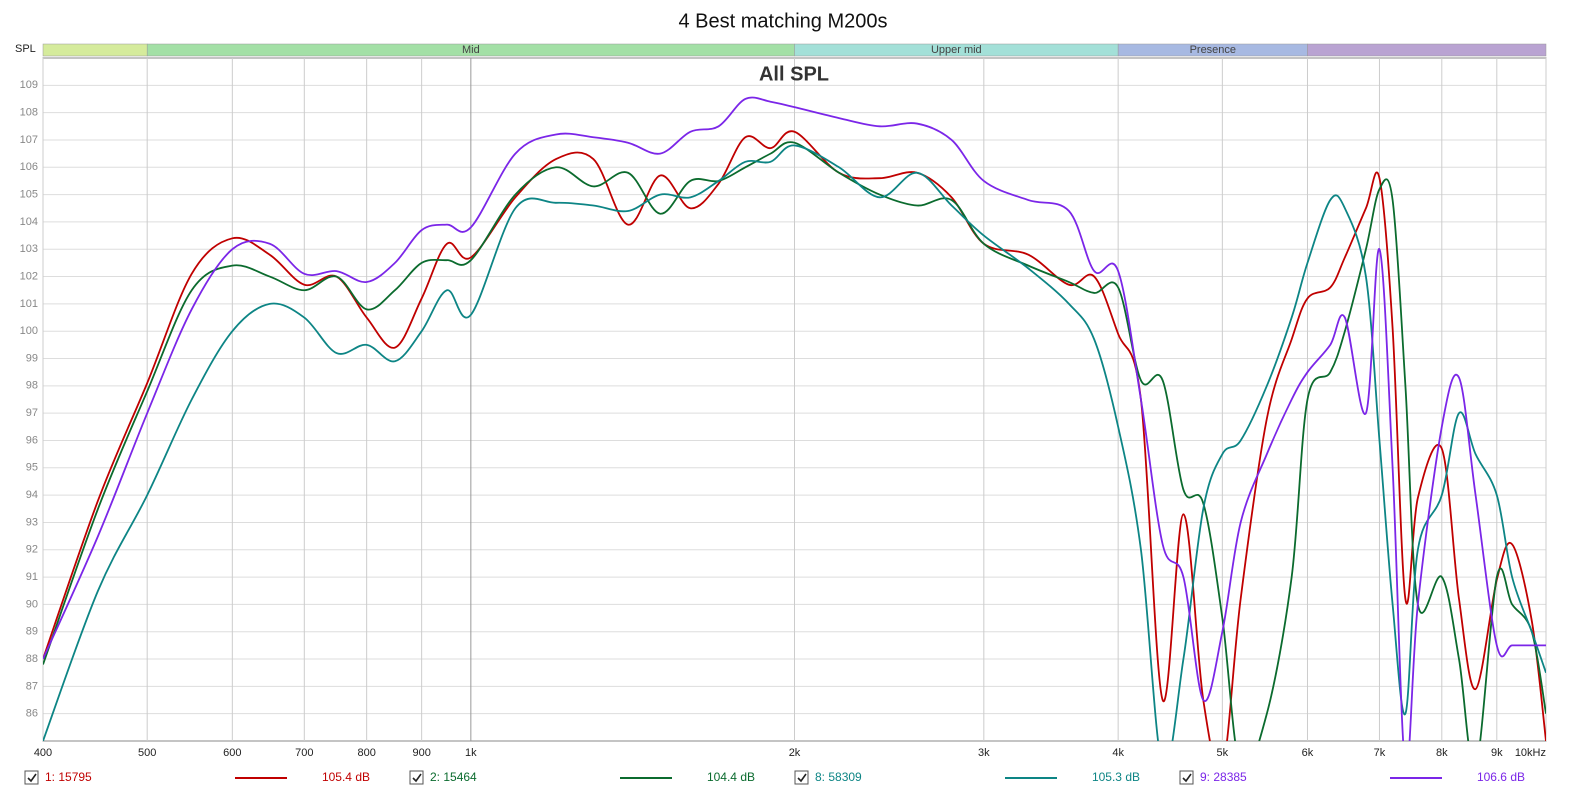 The height and width of the screenshot is (804, 1590). Describe the element at coordinates (471, 50) in the screenshot. I see `band-label: Mid` at that location.